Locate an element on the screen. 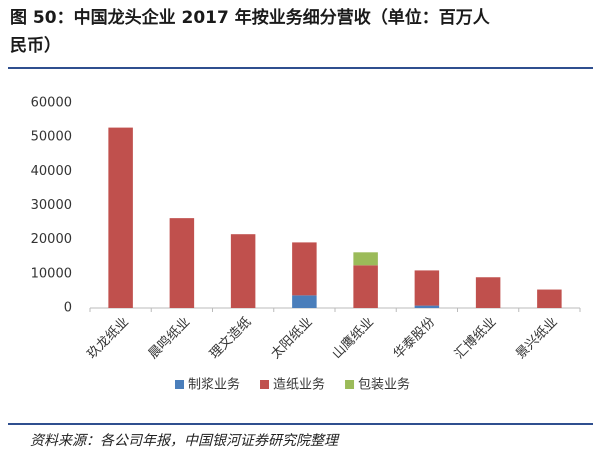 The width and height of the screenshot is (601, 463). x-tick-label: 玖龙纸业 is located at coordinates (108, 338).